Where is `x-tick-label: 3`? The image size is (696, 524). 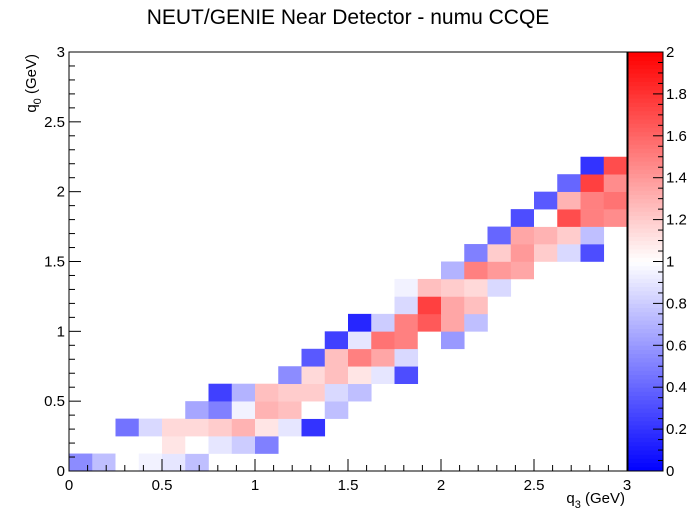
x-tick-label: 3 is located at coordinates (627, 485).